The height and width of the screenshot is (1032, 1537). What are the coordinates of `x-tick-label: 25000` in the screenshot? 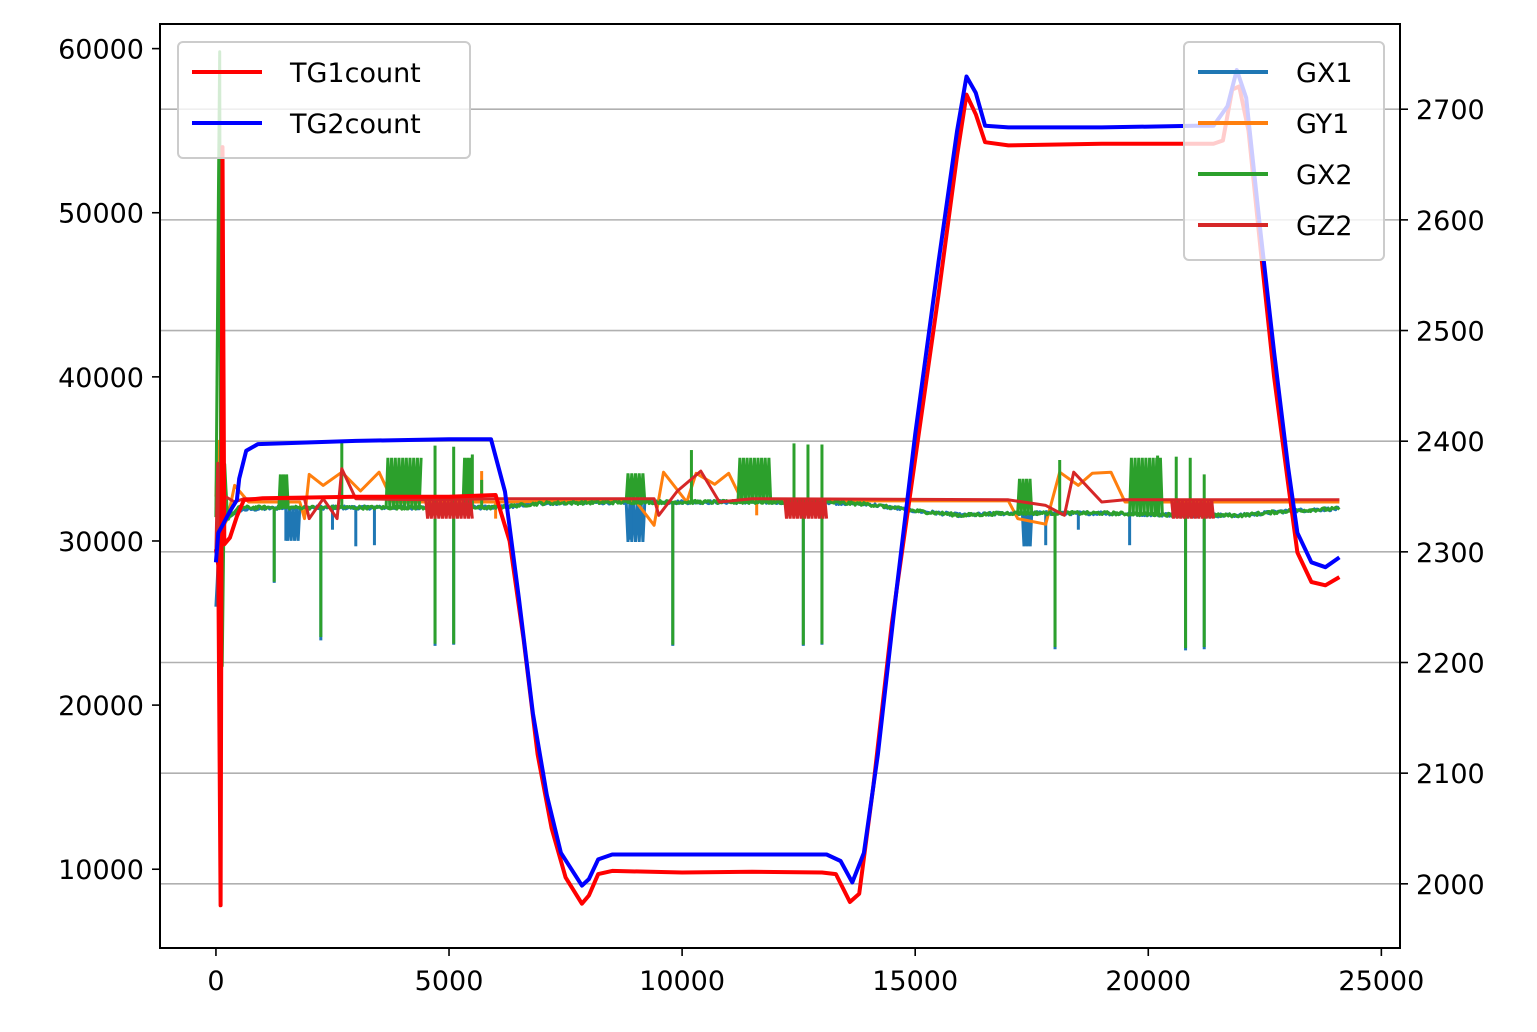 It's located at (1381, 981).